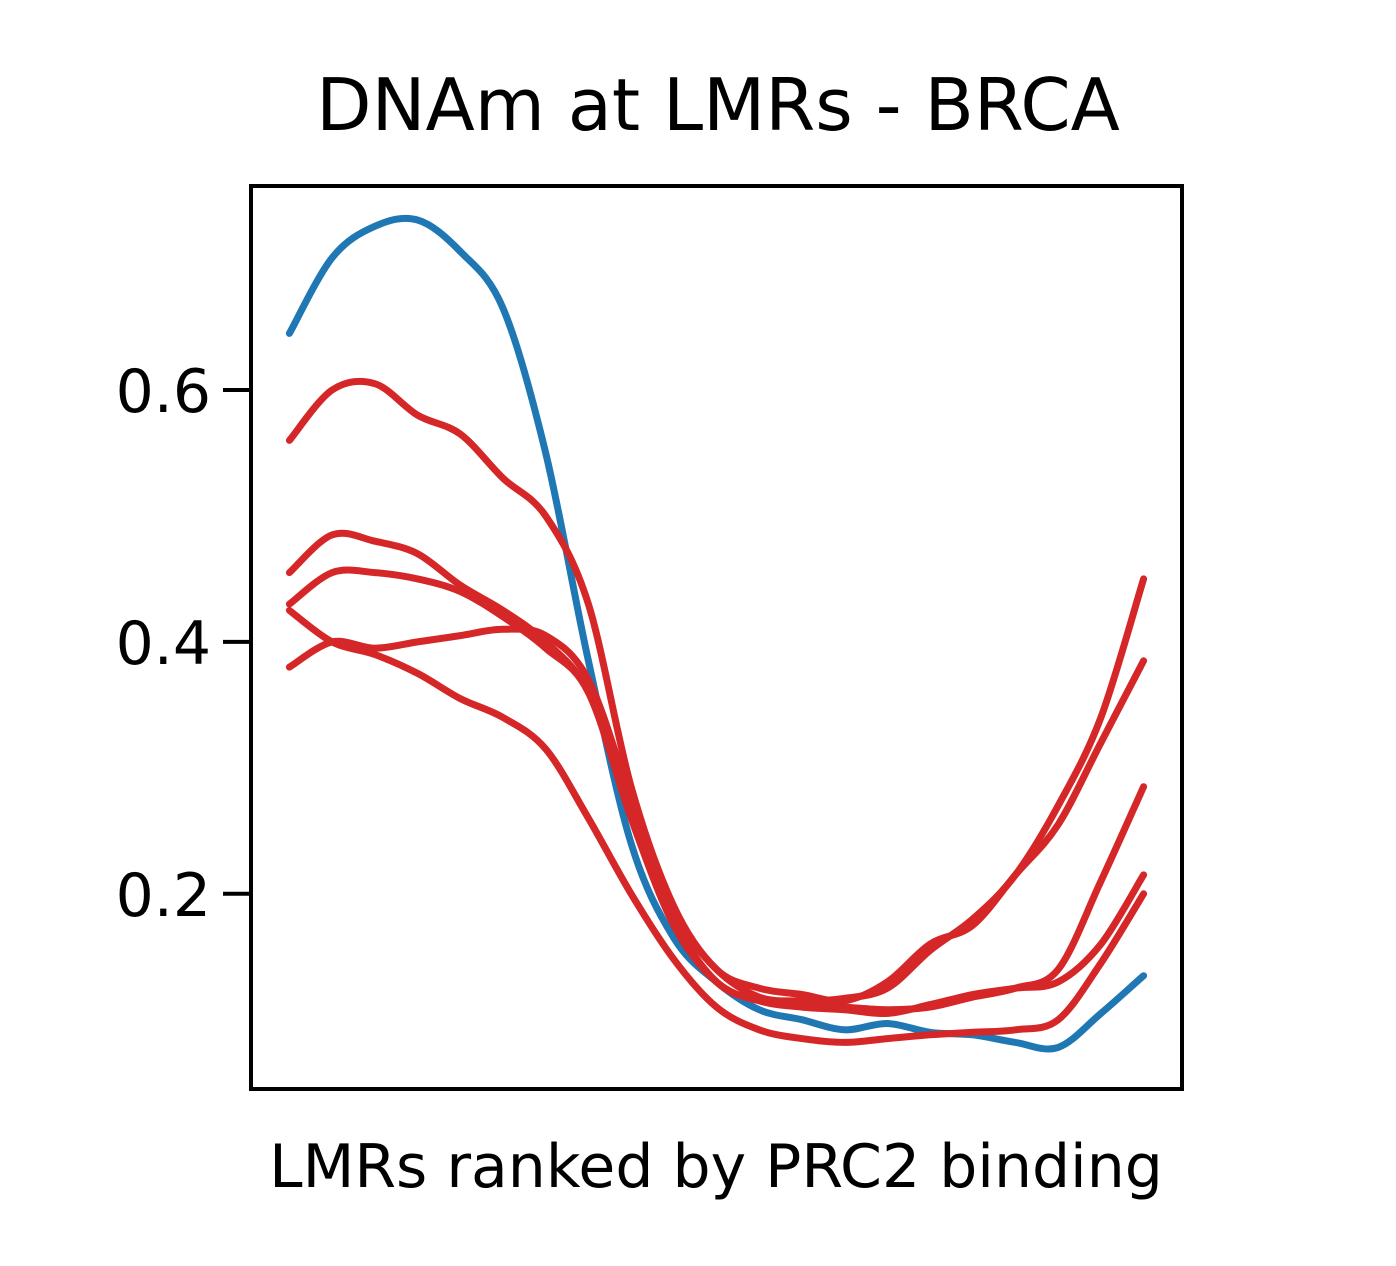 The width and height of the screenshot is (1396, 1266). I want to click on y-axis: 0.2 0.4 0.6, so click(183, 644).